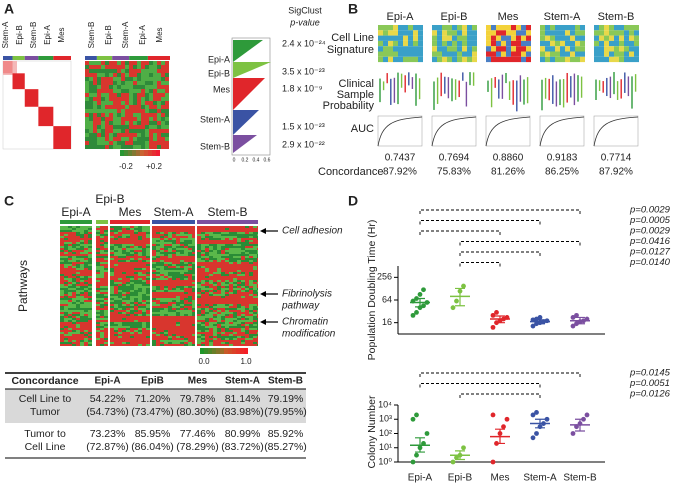  What do you see at coordinates (8, 58) in the screenshot?
I see `group-bar` at bounding box center [8, 58].